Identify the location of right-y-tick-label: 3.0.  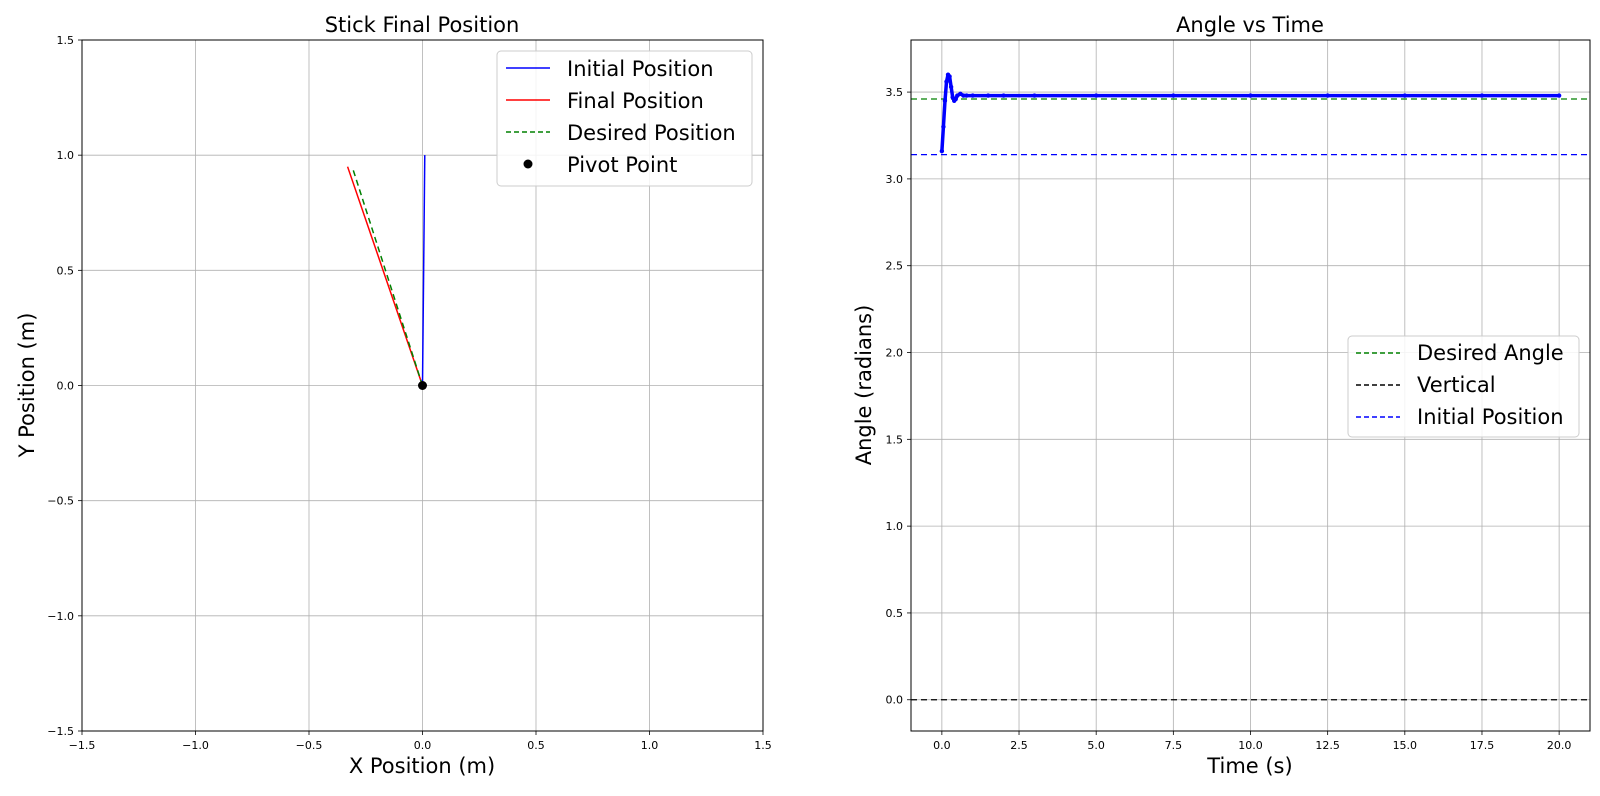
(895, 179).